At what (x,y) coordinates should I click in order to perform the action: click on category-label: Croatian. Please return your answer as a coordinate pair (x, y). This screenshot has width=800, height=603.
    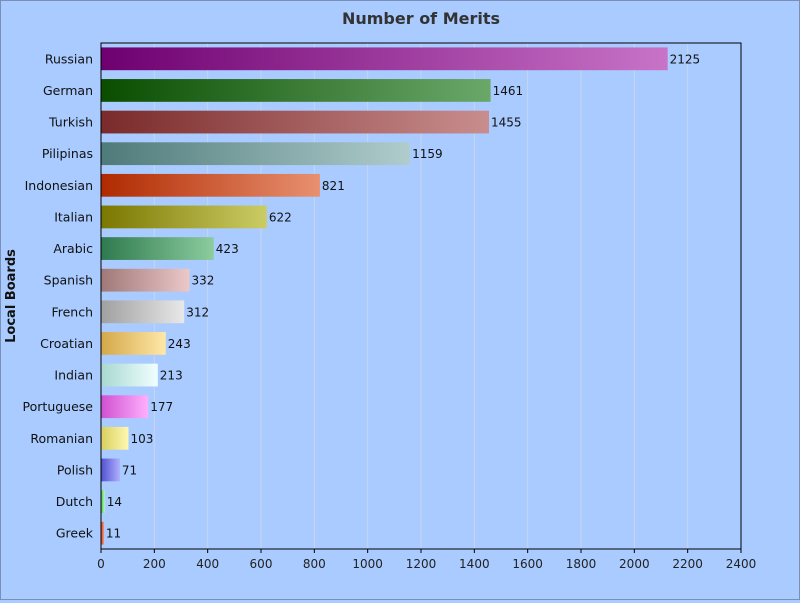
    Looking at the image, I should click on (66, 343).